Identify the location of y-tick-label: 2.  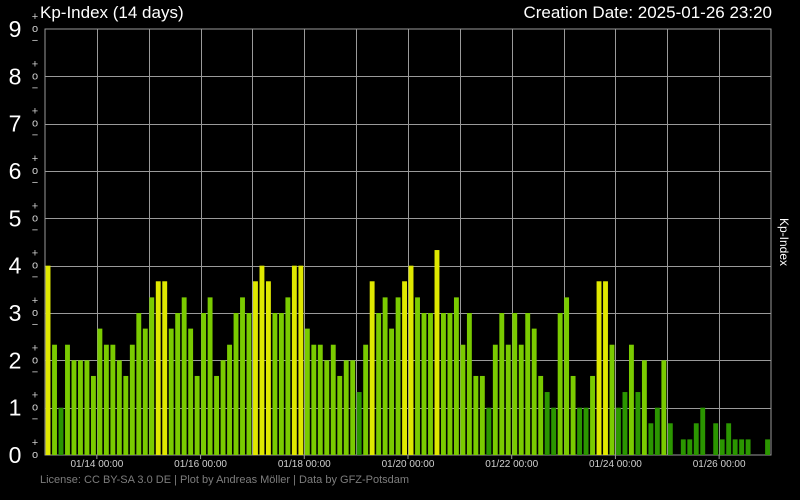
(15, 360).